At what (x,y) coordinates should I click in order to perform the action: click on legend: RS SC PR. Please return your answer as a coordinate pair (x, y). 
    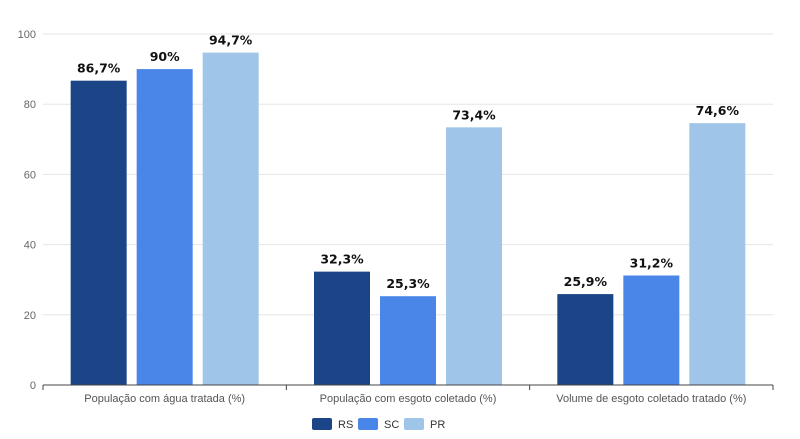
    Looking at the image, I should click on (378, 424).